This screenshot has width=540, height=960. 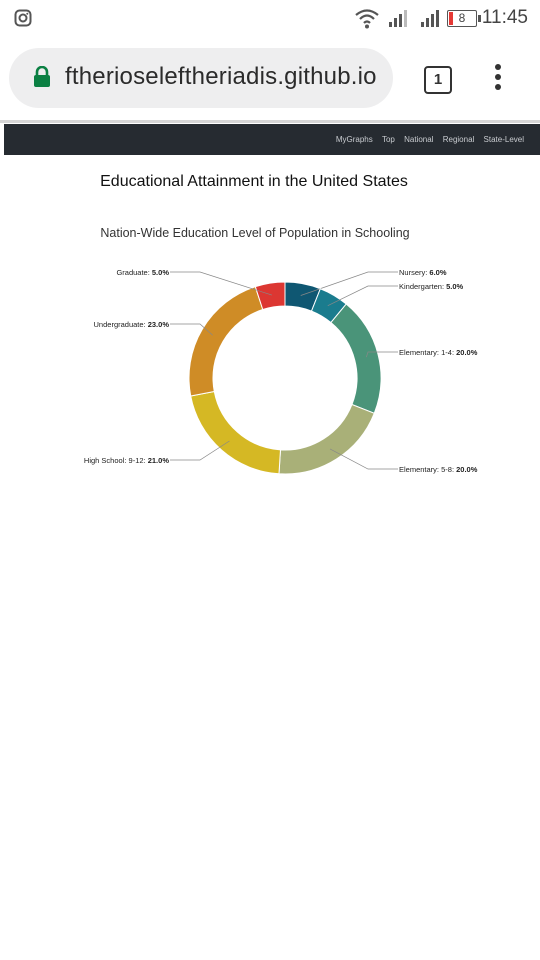 I want to click on overflow-menu-button, so click(x=498, y=79).